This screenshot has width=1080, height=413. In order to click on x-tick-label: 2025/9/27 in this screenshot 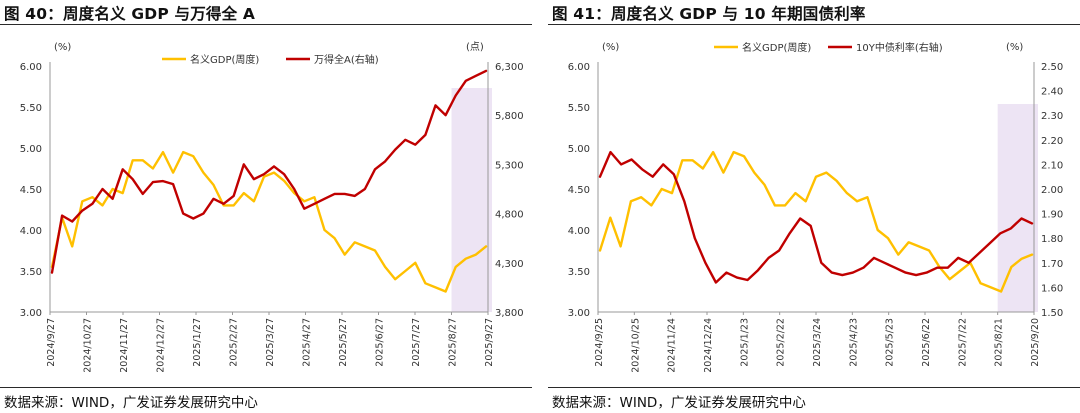, I will do `click(489, 342)`.